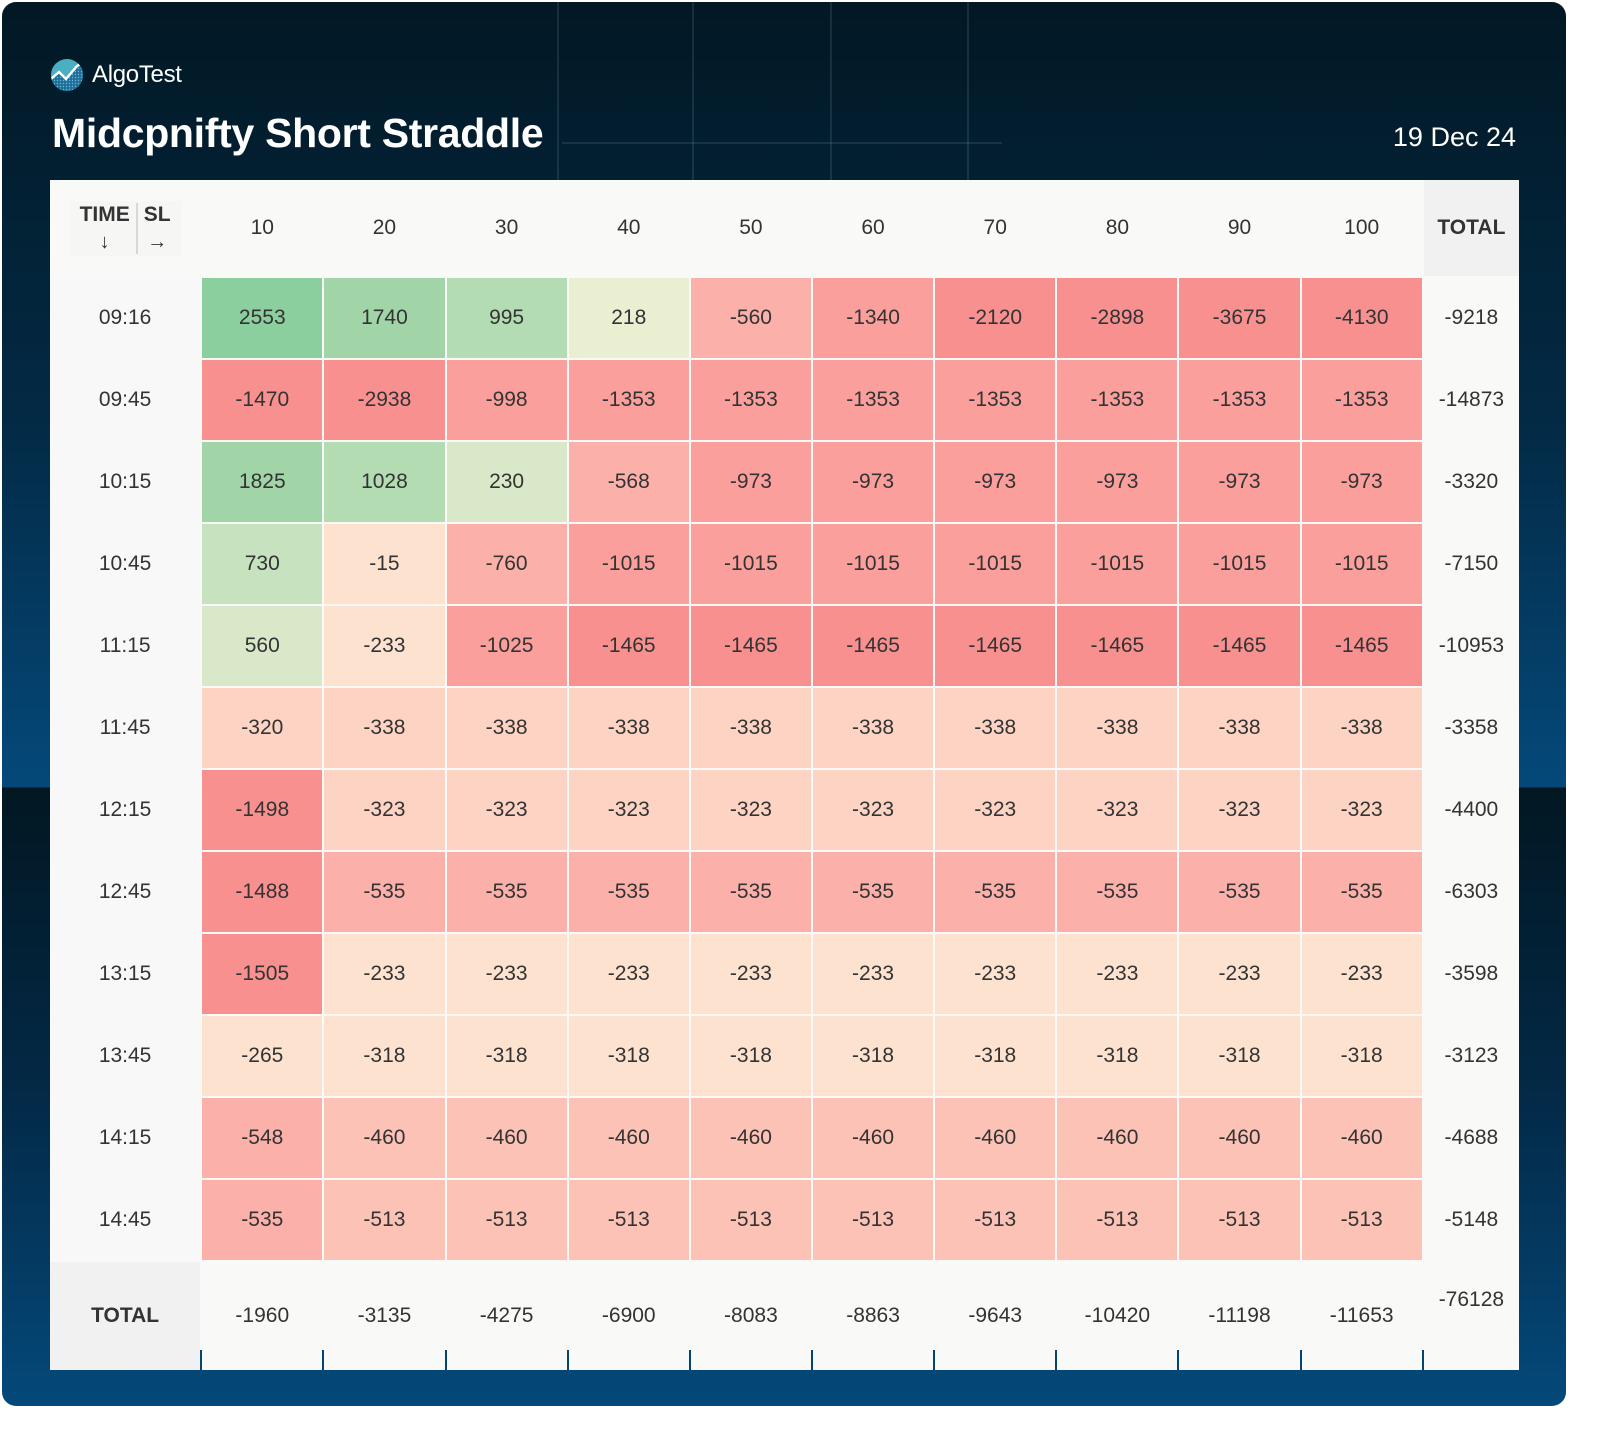  What do you see at coordinates (1471, 400) in the screenshot?
I see `row-total: -14873` at bounding box center [1471, 400].